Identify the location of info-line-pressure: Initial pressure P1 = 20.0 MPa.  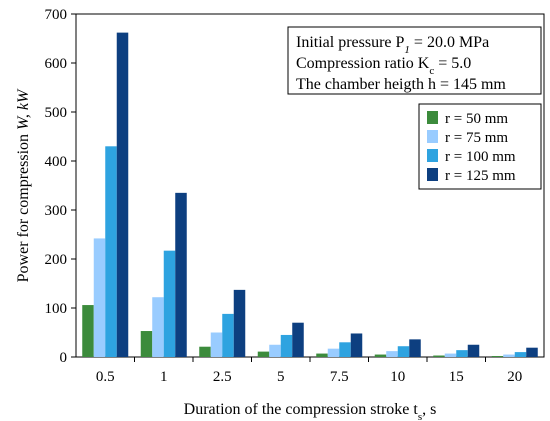
(392, 45).